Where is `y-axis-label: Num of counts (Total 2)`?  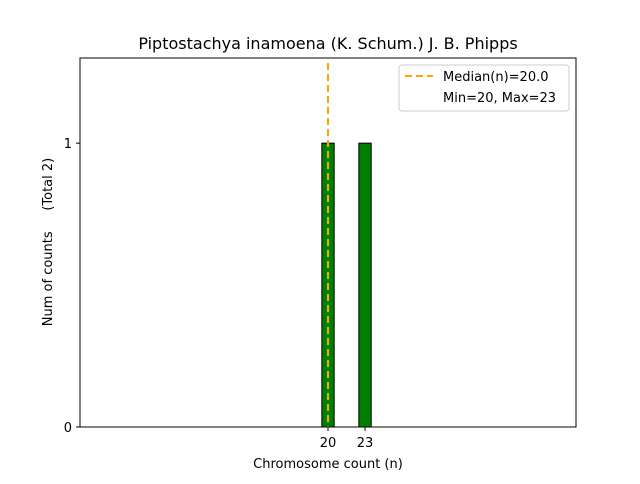
y-axis-label: Num of counts (Total 2) is located at coordinates (48, 242).